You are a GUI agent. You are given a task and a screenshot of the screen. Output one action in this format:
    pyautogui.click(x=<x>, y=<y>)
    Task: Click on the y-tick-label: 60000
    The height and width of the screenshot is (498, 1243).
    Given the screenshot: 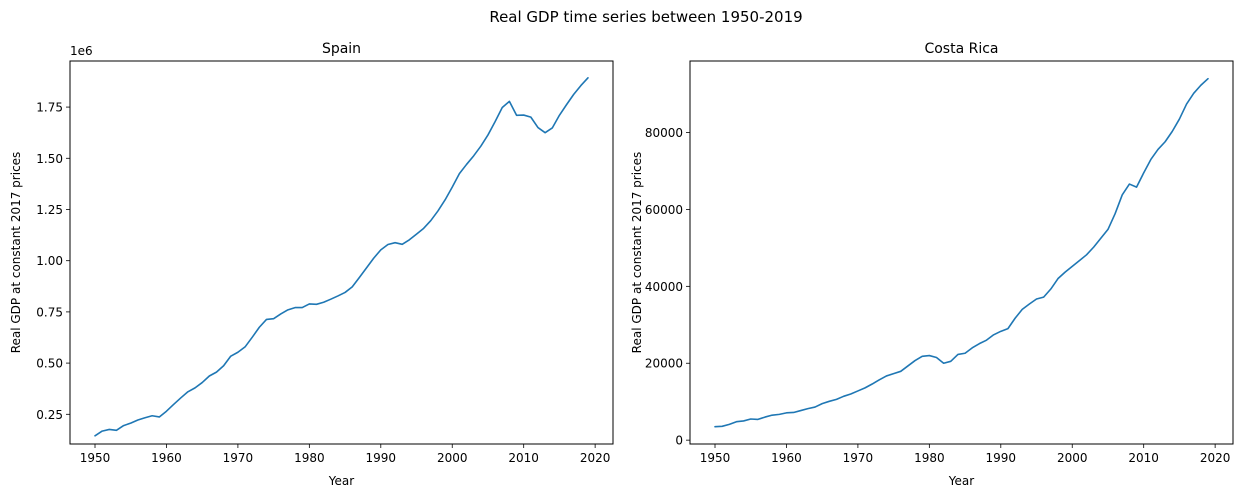 What is the action you would take?
    pyautogui.click(x=664, y=210)
    